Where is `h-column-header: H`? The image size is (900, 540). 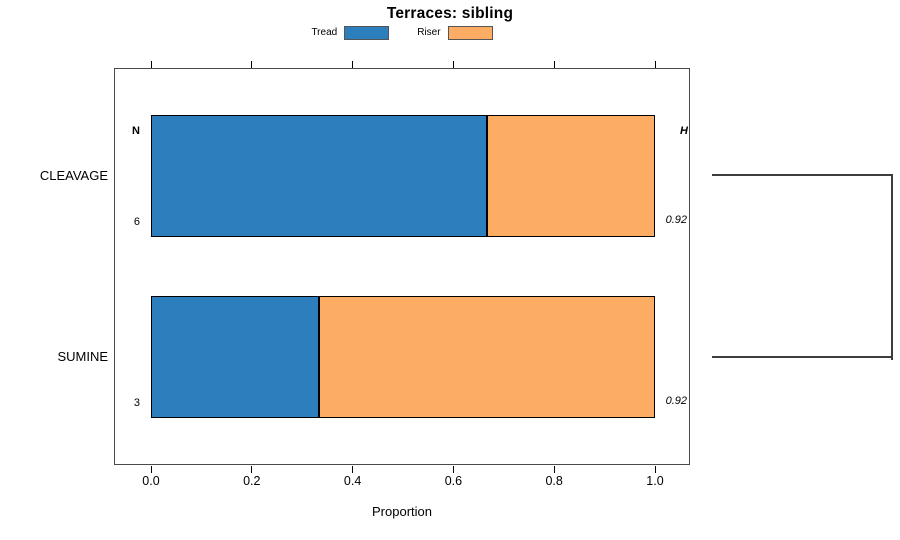
h-column-header: H is located at coordinates (684, 131).